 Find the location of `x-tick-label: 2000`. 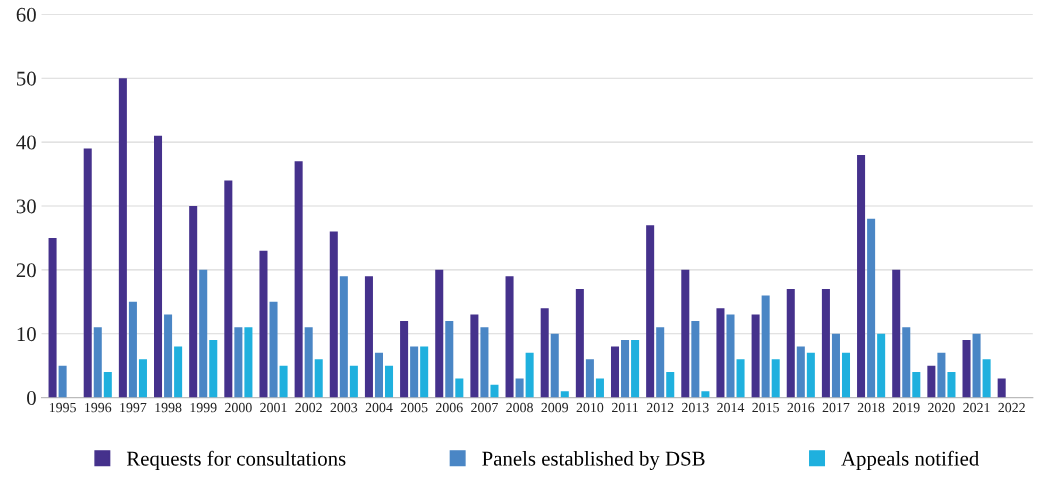

x-tick-label: 2000 is located at coordinates (238, 407).